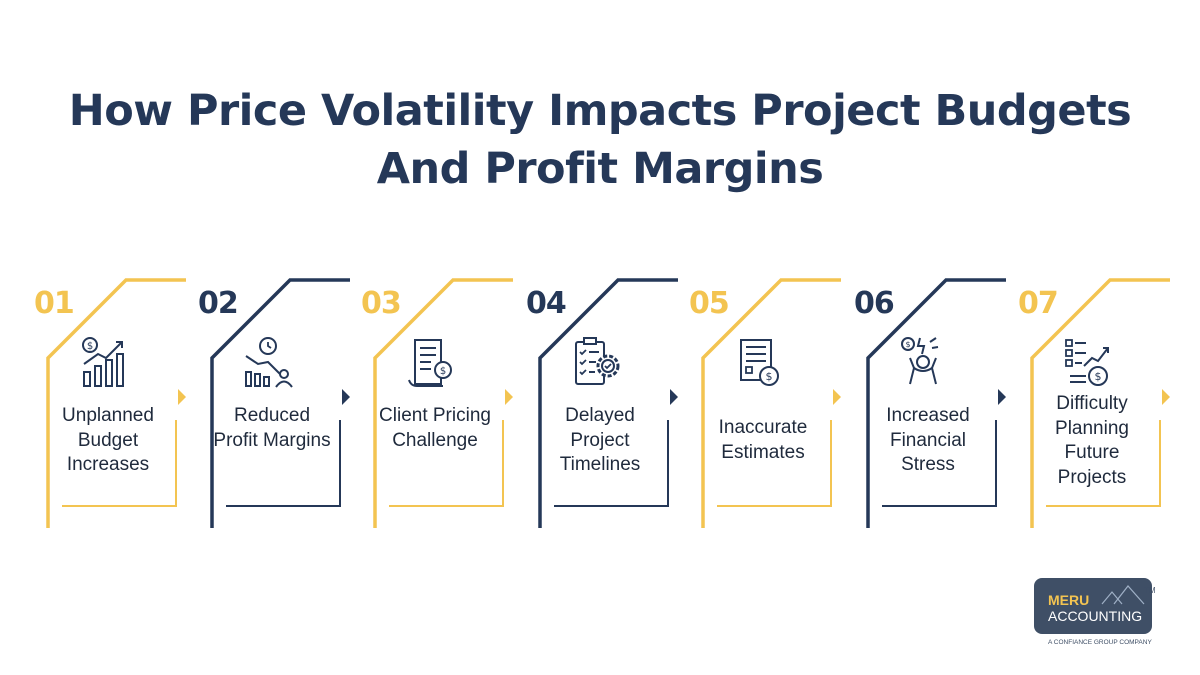  I want to click on step-label: Client Pricing Challenge, so click(435, 428).